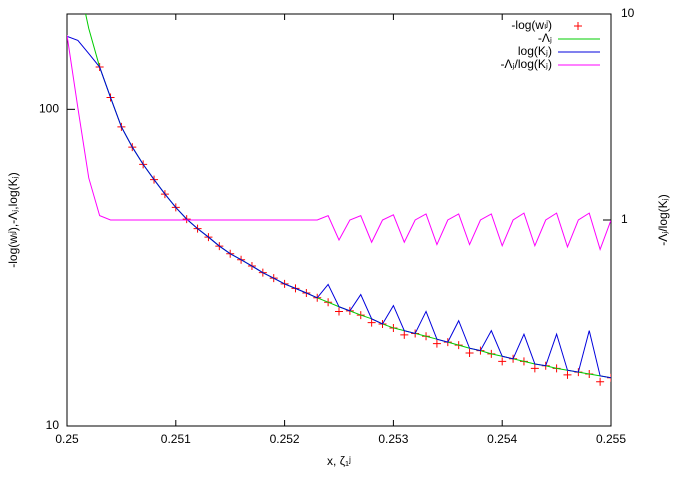 This screenshot has width=688, height=482. I want to click on y2-tick-label: 10, so click(628, 13).